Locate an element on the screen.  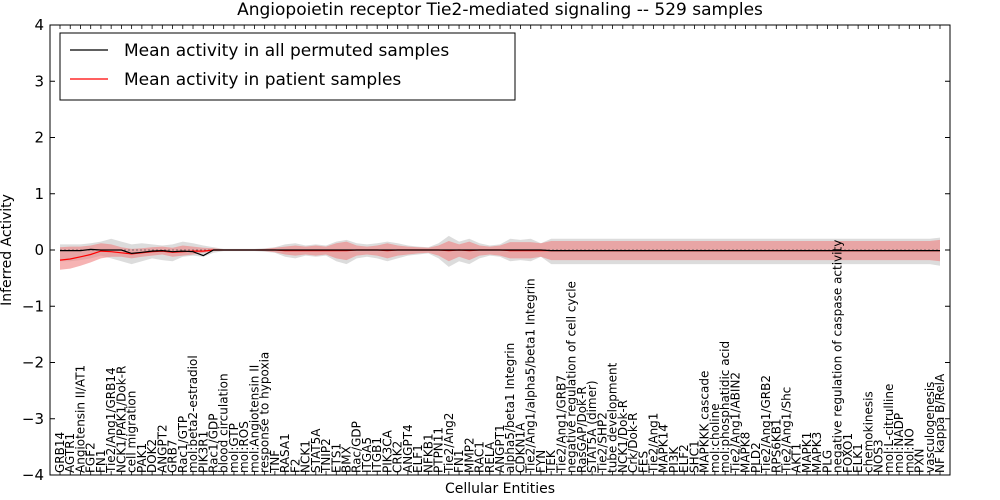
category-label: tube development is located at coordinates (613, 417).